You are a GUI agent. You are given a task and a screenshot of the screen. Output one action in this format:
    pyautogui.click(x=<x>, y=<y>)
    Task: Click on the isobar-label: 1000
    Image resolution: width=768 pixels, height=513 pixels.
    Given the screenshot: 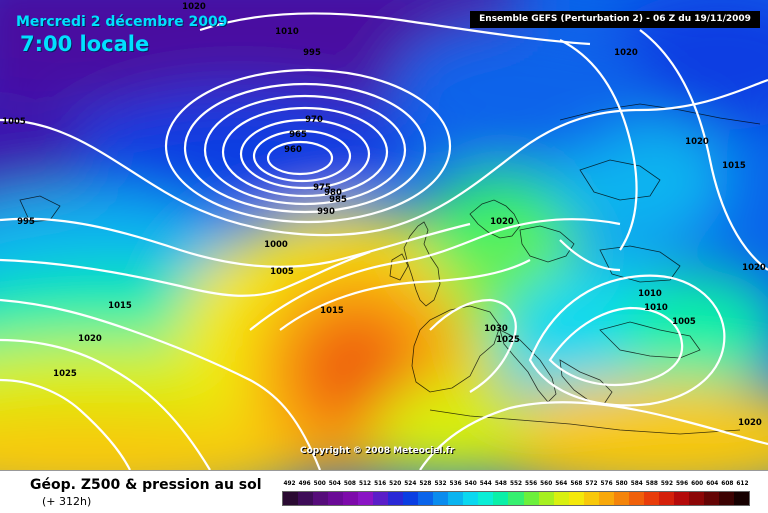 What is the action you would take?
    pyautogui.click(x=276, y=245)
    